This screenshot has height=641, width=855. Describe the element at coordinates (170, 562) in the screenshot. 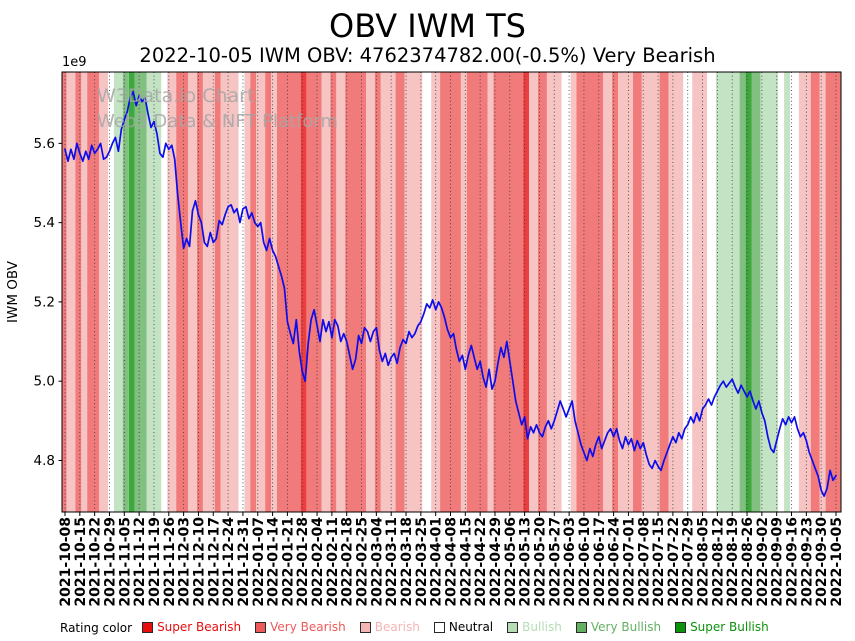

I see `x-tick-label: 2021-11-26` at that location.